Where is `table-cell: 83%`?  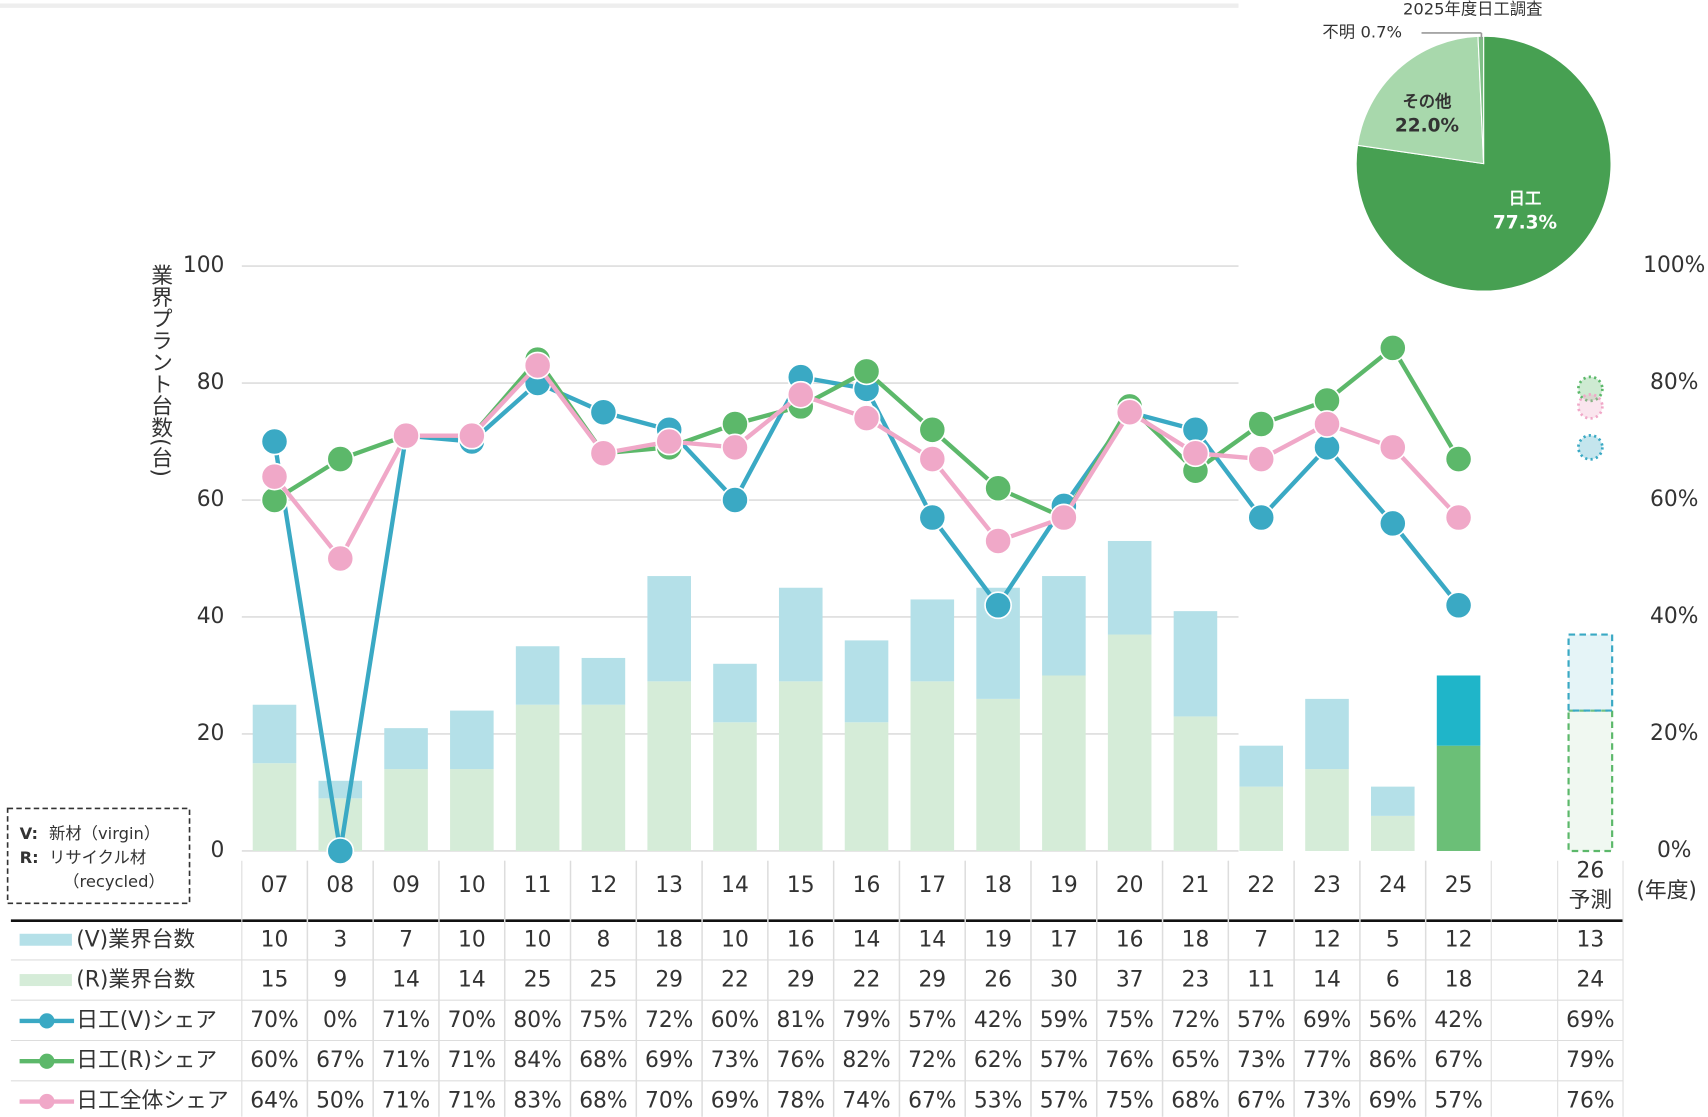
table-cell: 83% is located at coordinates (537, 1101).